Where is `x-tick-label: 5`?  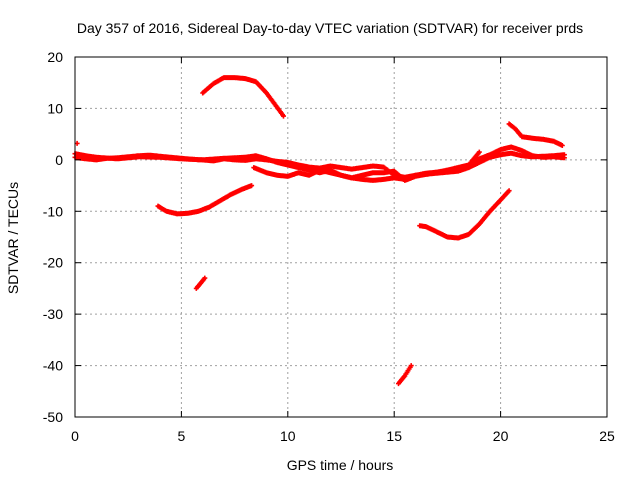
x-tick-label: 5 is located at coordinates (182, 436).